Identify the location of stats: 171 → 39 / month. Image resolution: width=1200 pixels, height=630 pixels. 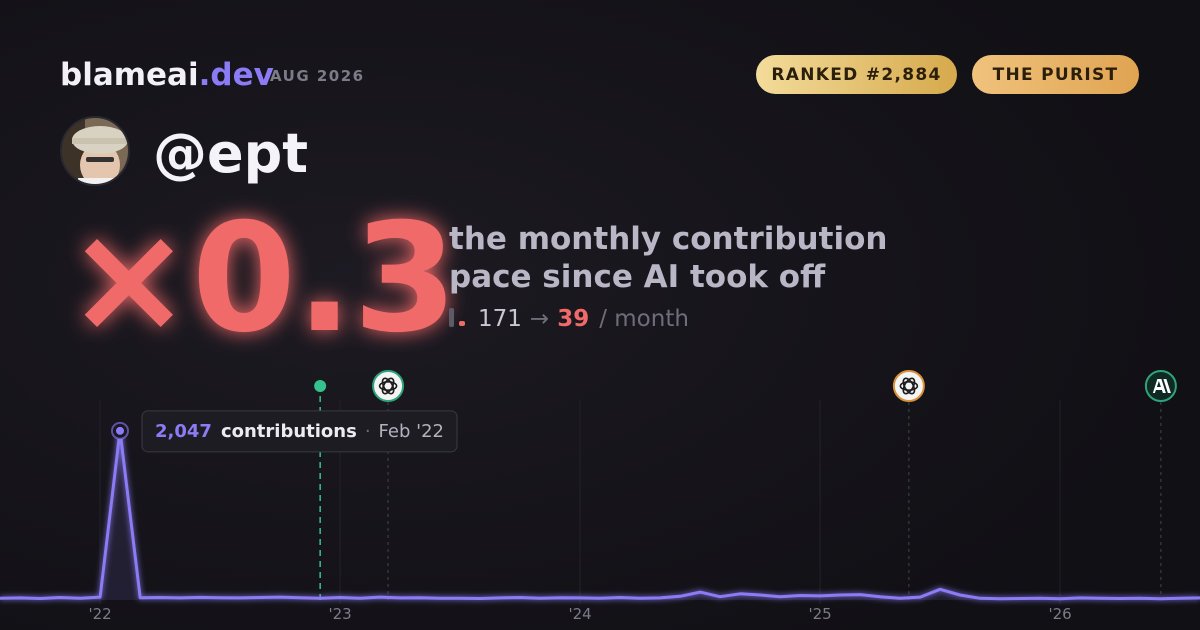
(583, 319).